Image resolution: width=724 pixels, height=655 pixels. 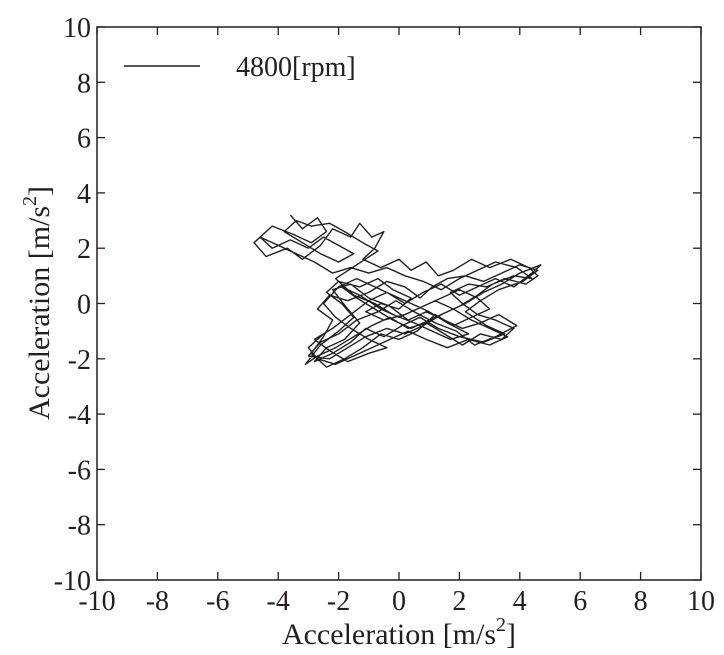 I want to click on y-axis-tick-labels: -10 -8 -6 -4 -2 0 2 4 6 8 10, so click(x=72, y=305).